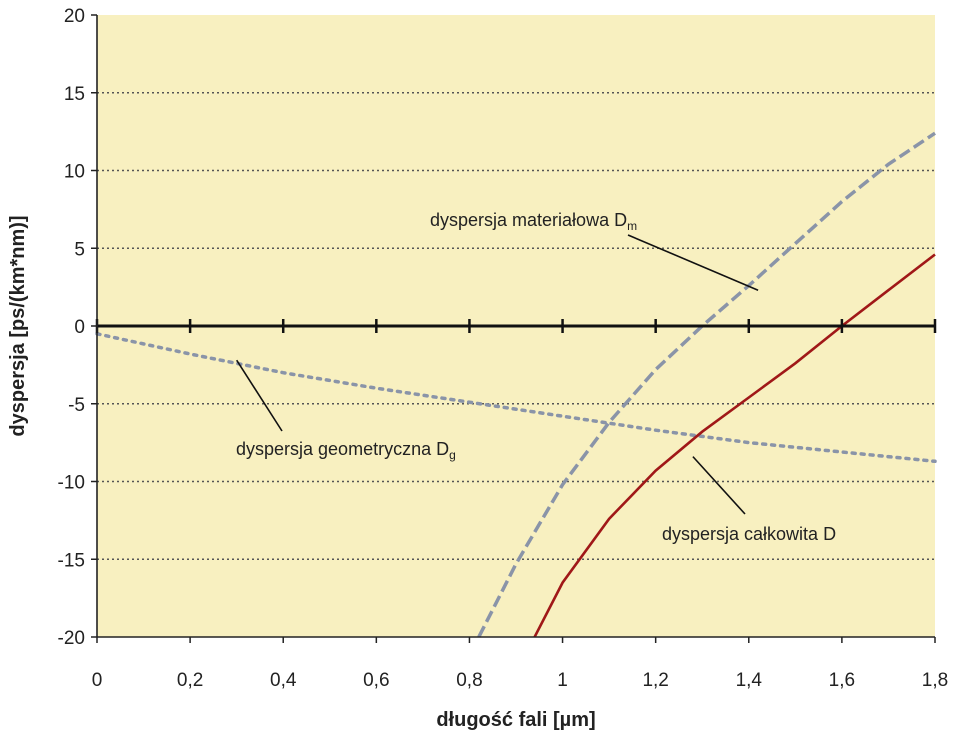 This screenshot has width=955, height=739. What do you see at coordinates (71, 560) in the screenshot?
I see `y-tick-label: -15` at bounding box center [71, 560].